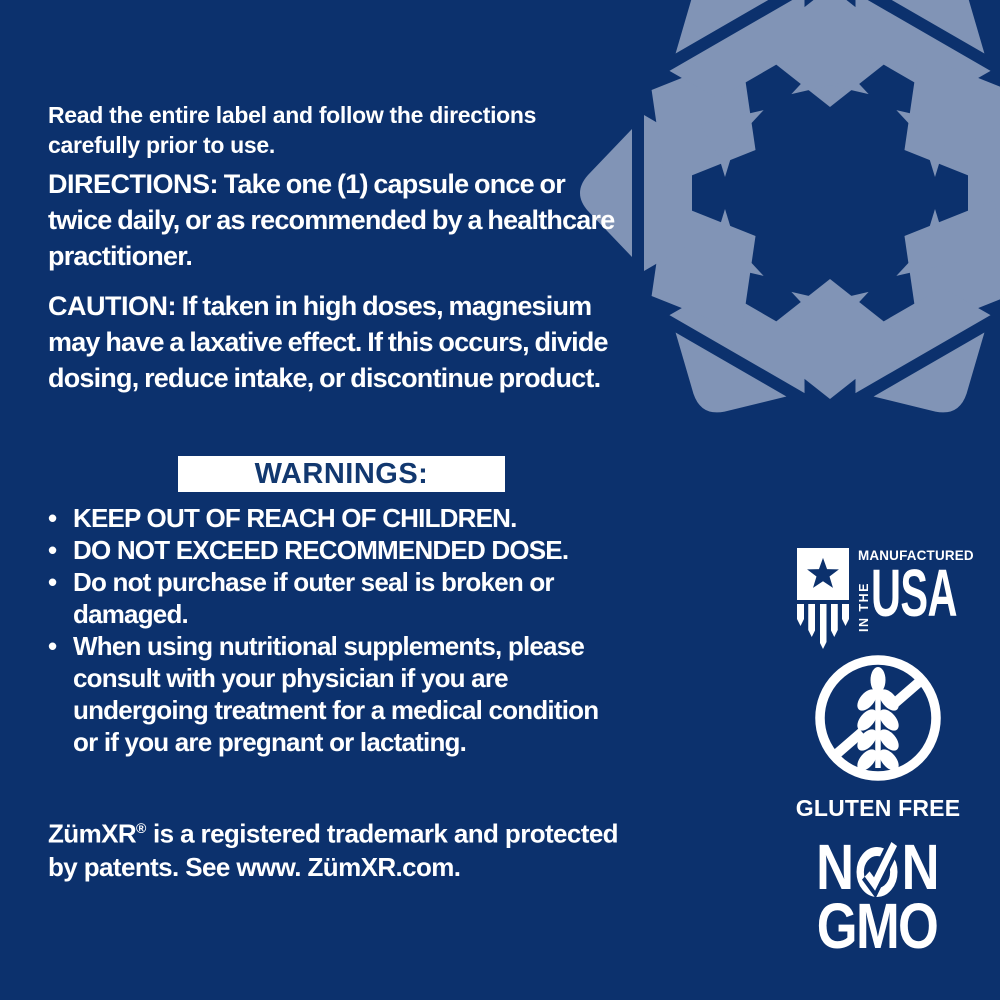 The image size is (1000, 1000). I want to click on usa-label: USA, so click(914, 593).